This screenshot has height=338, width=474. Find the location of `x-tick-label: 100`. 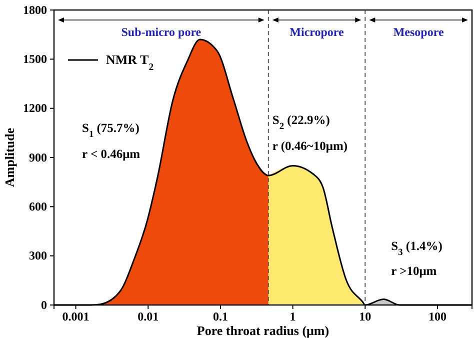

x-tick-label: 100 is located at coordinates (437, 317).